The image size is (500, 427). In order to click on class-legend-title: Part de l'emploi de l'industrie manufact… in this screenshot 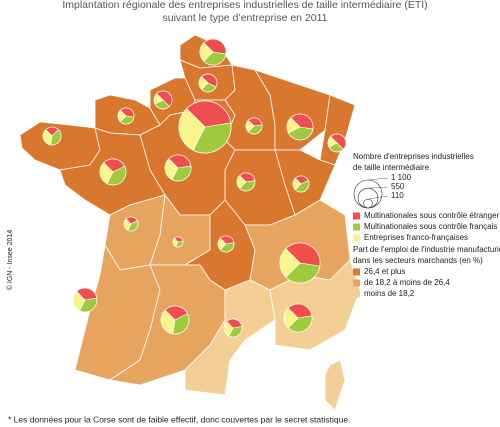, I will do `click(426, 249)`.